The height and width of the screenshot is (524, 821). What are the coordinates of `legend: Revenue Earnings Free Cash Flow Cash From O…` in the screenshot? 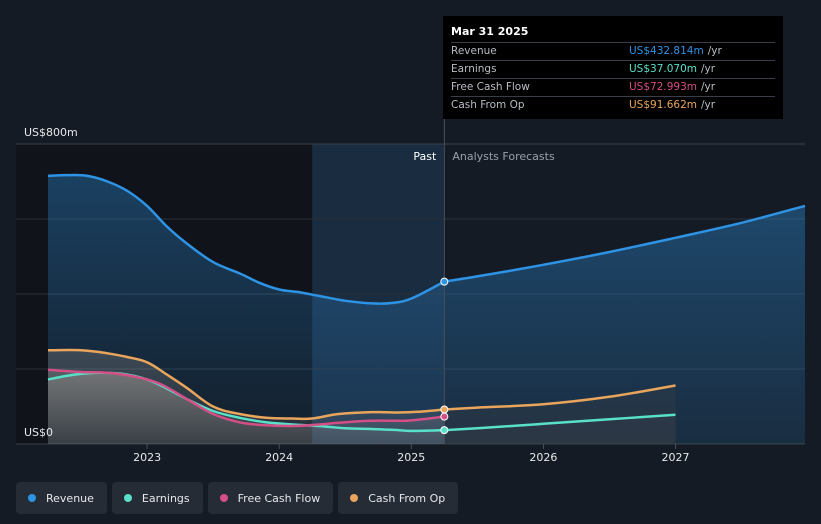 It's located at (237, 498).